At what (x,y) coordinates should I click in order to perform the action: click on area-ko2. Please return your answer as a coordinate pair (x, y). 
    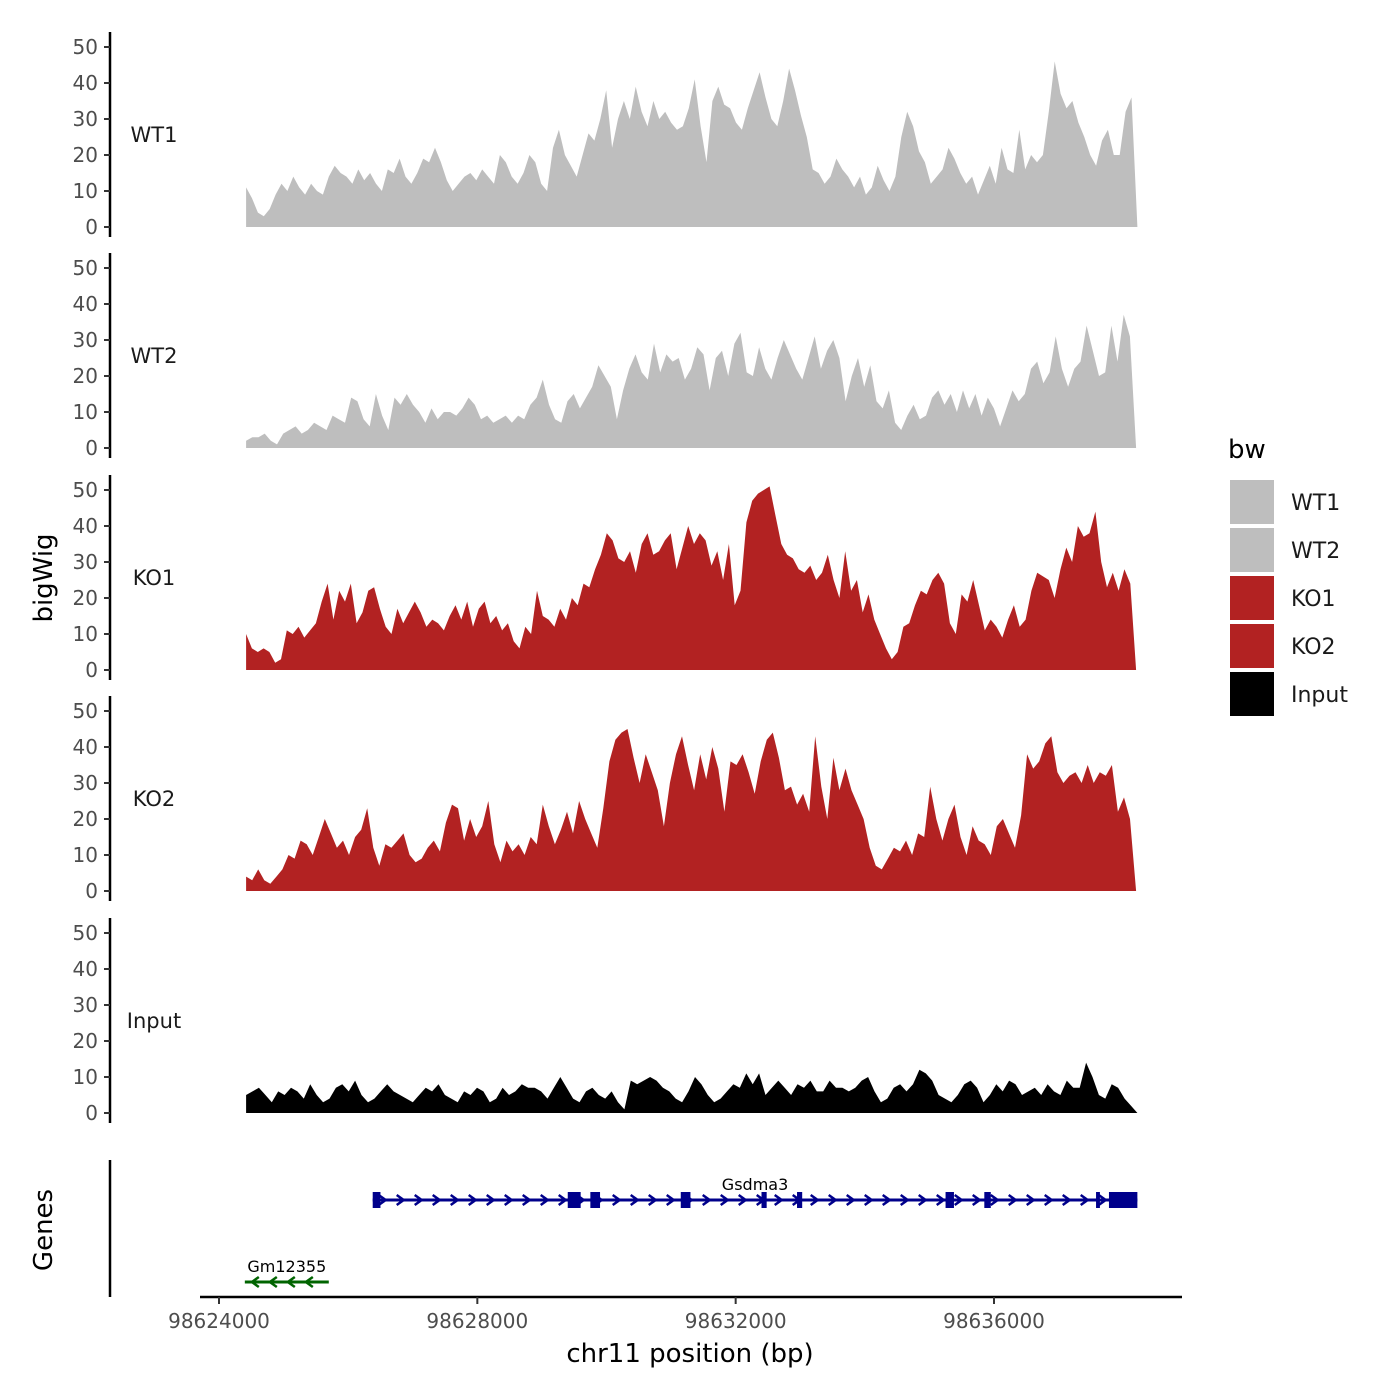
    Looking at the image, I should click on (691, 810).